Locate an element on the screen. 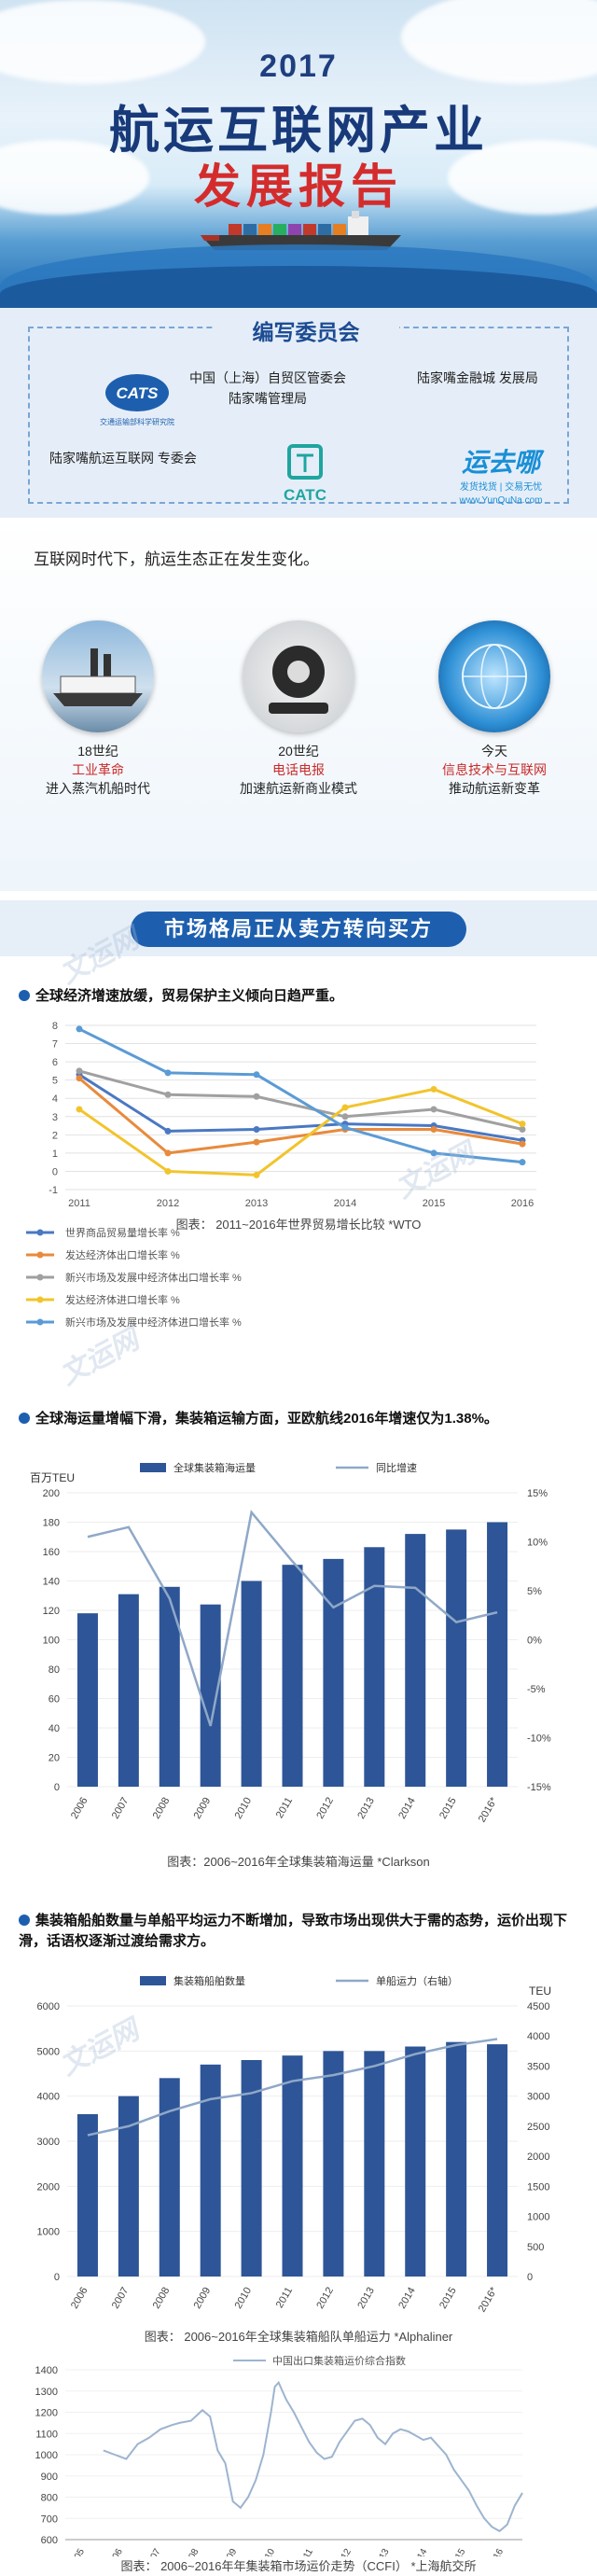 The height and width of the screenshot is (2576, 597). legend-label: 发达经济体出口增长率 % is located at coordinates (122, 1254).